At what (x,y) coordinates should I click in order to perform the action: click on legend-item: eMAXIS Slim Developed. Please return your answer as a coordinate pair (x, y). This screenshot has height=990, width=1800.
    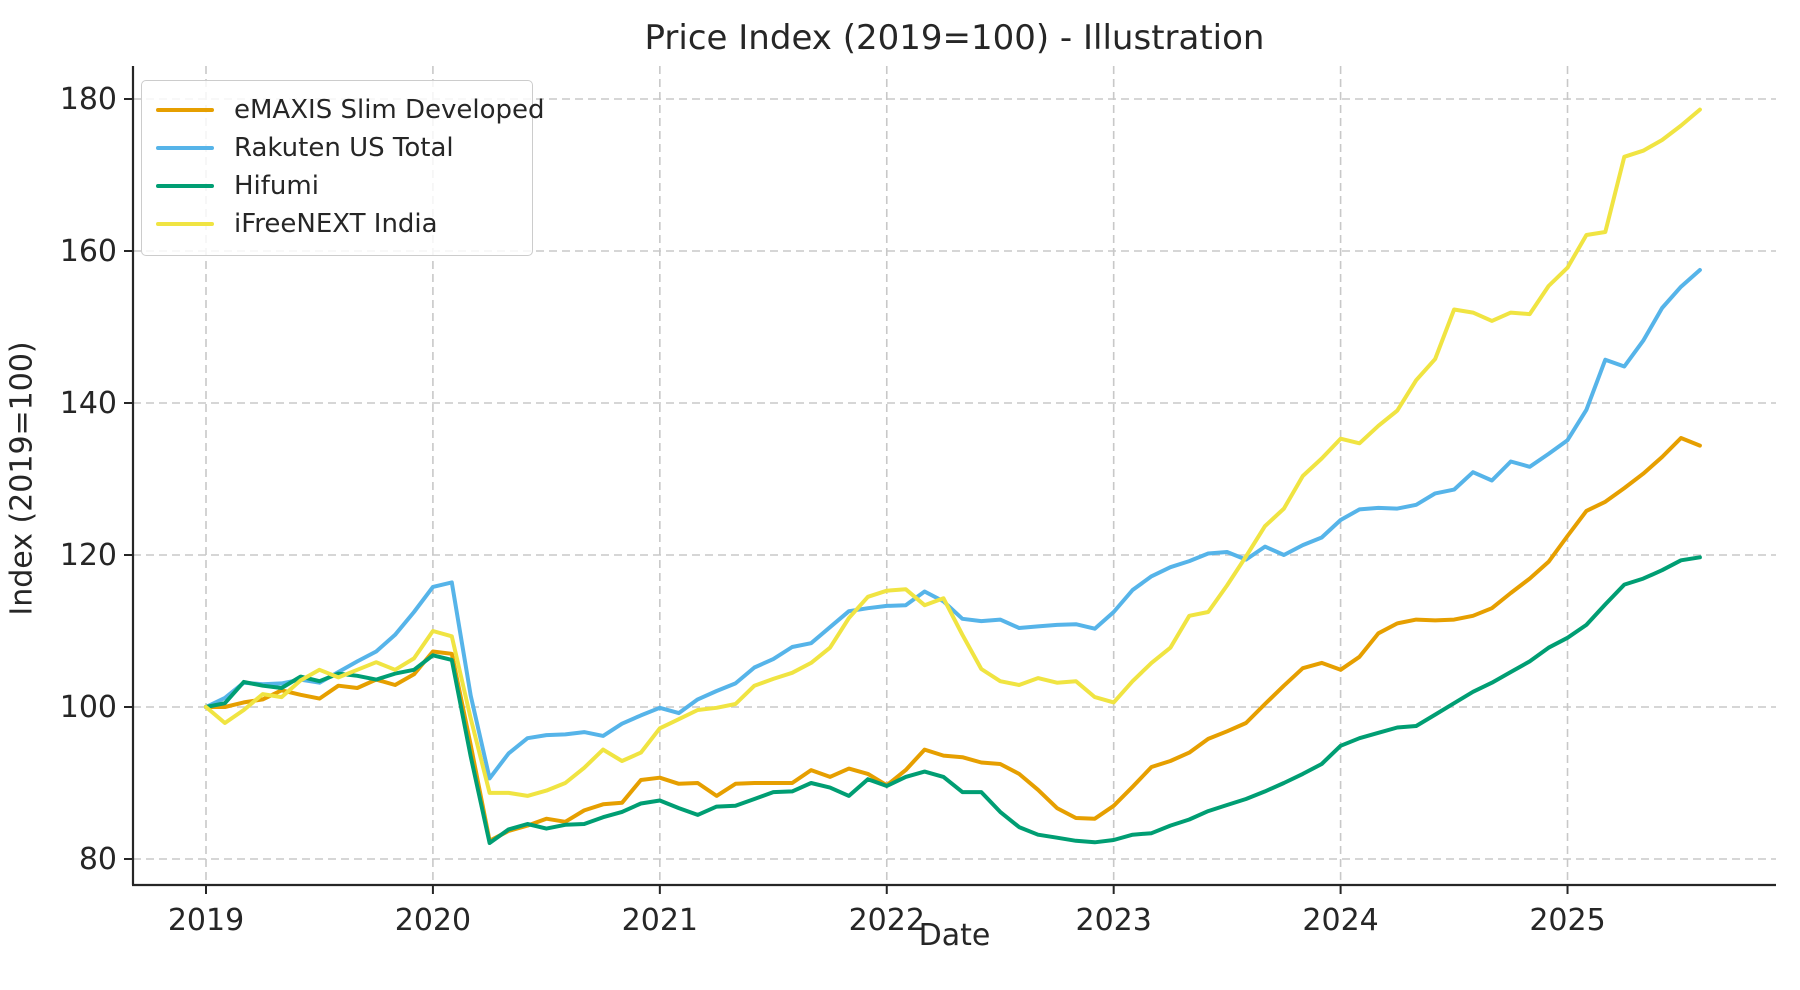
    Looking at the image, I should click on (350, 110).